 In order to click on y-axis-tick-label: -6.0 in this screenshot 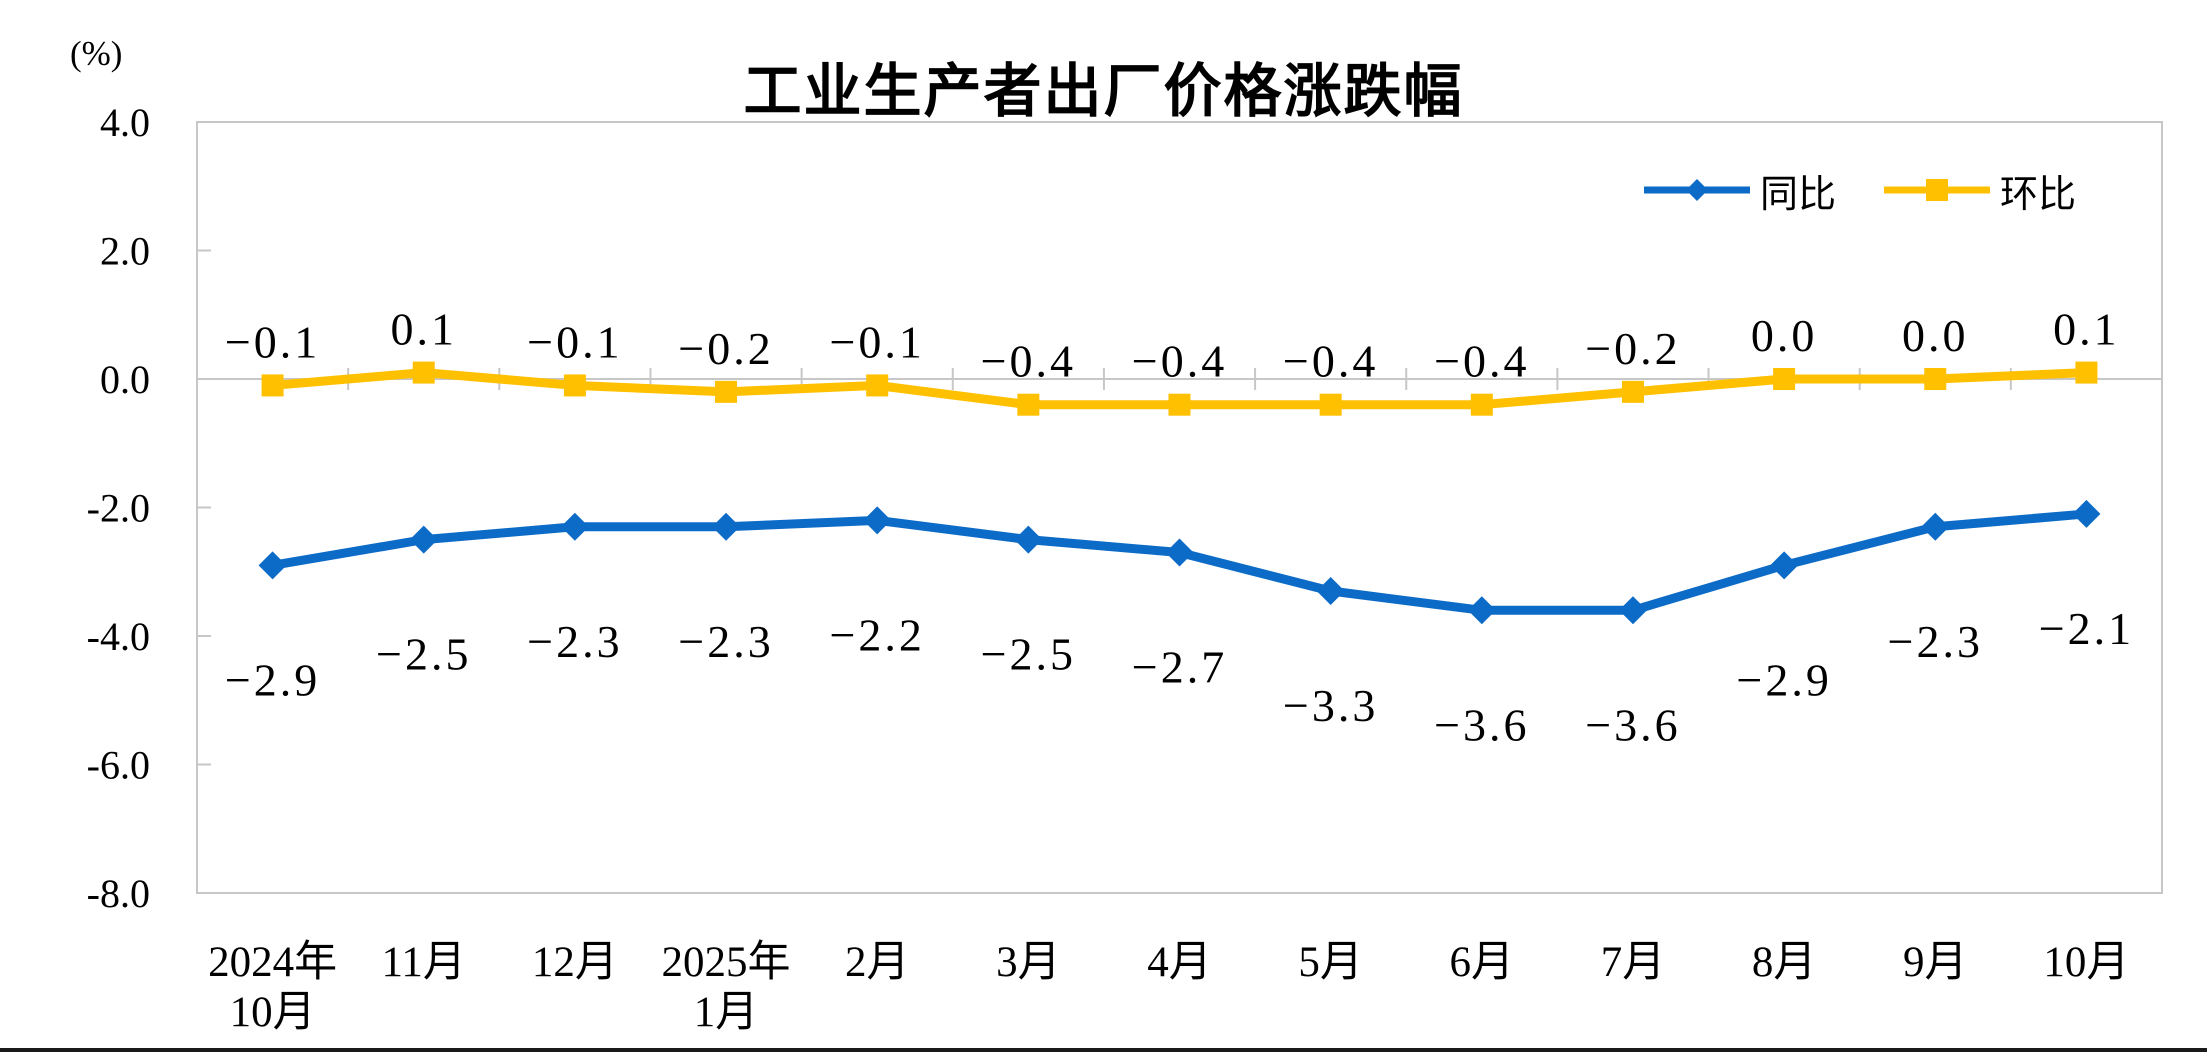, I will do `click(118, 765)`.